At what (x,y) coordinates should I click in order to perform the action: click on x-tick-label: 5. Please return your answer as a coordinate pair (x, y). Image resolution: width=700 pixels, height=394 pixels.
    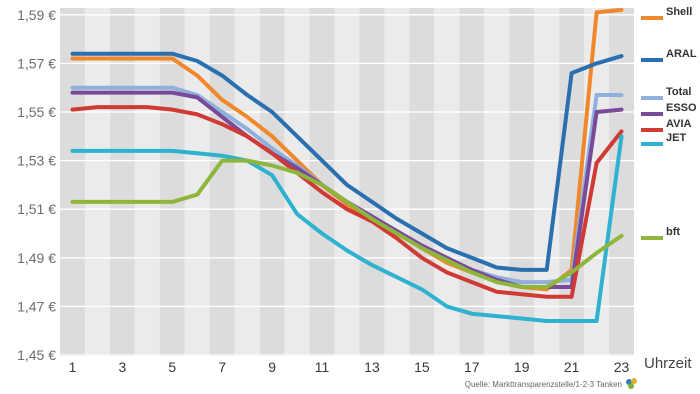
    Looking at the image, I should click on (172, 367).